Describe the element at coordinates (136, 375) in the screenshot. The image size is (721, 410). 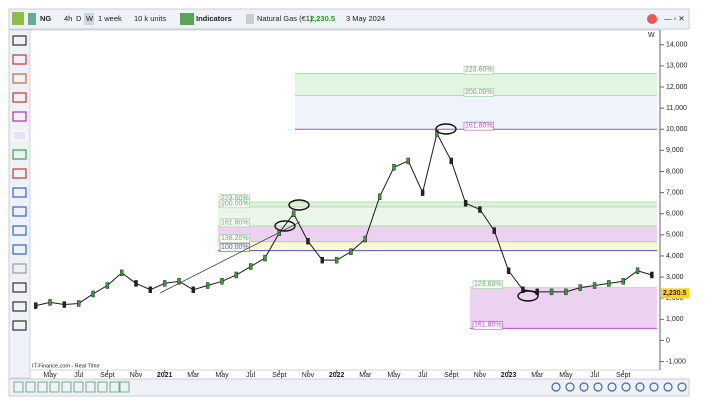
I see `x-tick-label: Nov` at that location.